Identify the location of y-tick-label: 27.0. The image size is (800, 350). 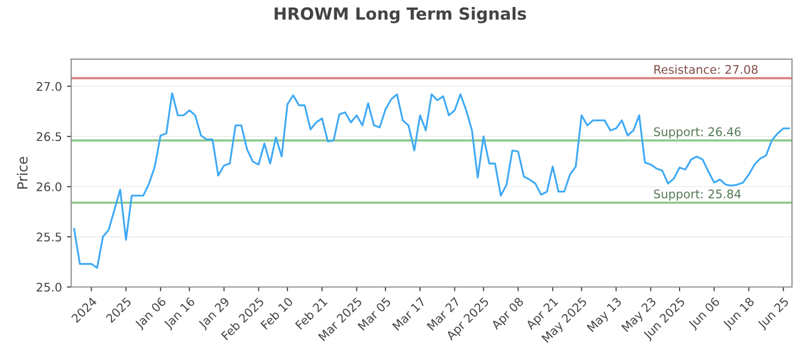
(49, 86).